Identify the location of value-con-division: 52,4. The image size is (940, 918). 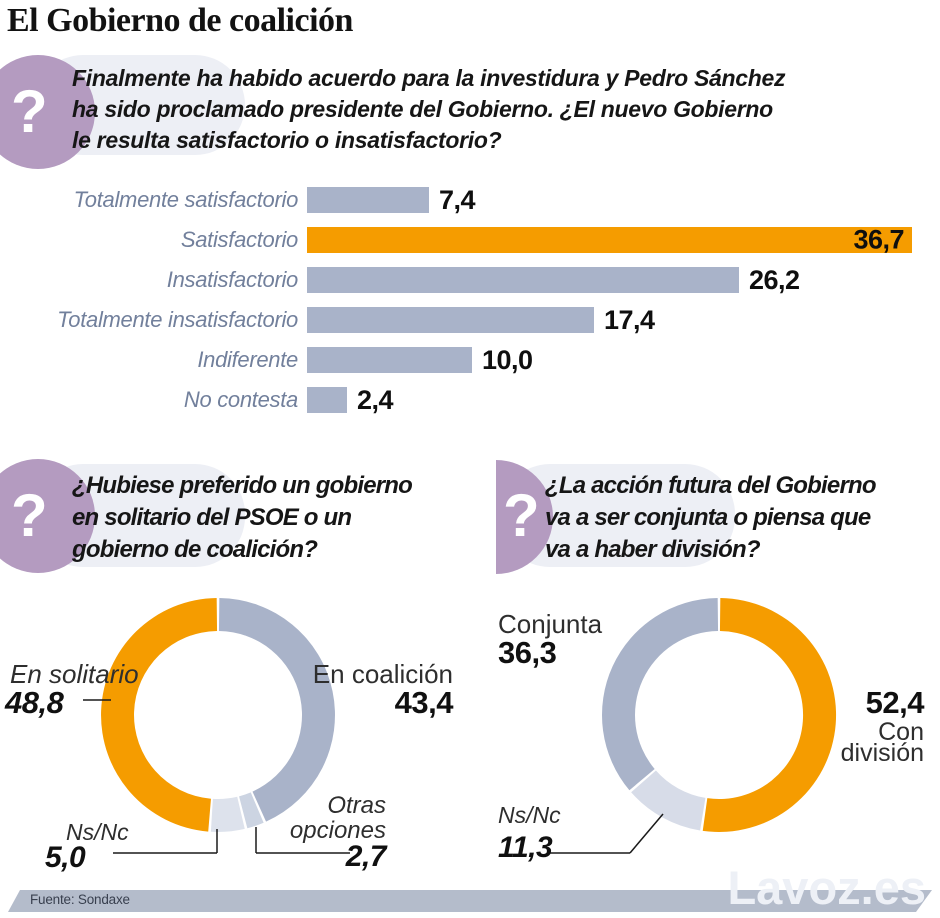
(895, 702).